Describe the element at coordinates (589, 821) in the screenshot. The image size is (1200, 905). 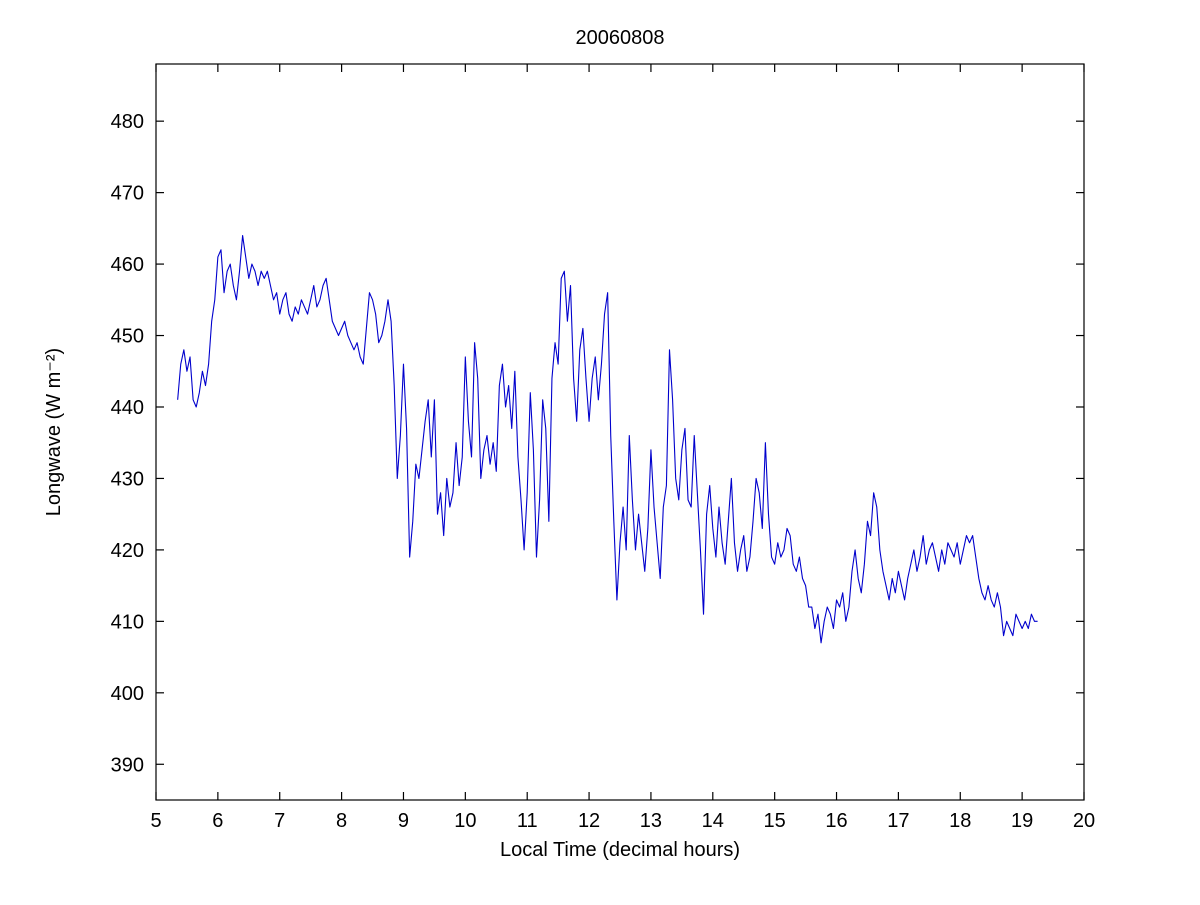
I see `x-tick-label: 12` at that location.